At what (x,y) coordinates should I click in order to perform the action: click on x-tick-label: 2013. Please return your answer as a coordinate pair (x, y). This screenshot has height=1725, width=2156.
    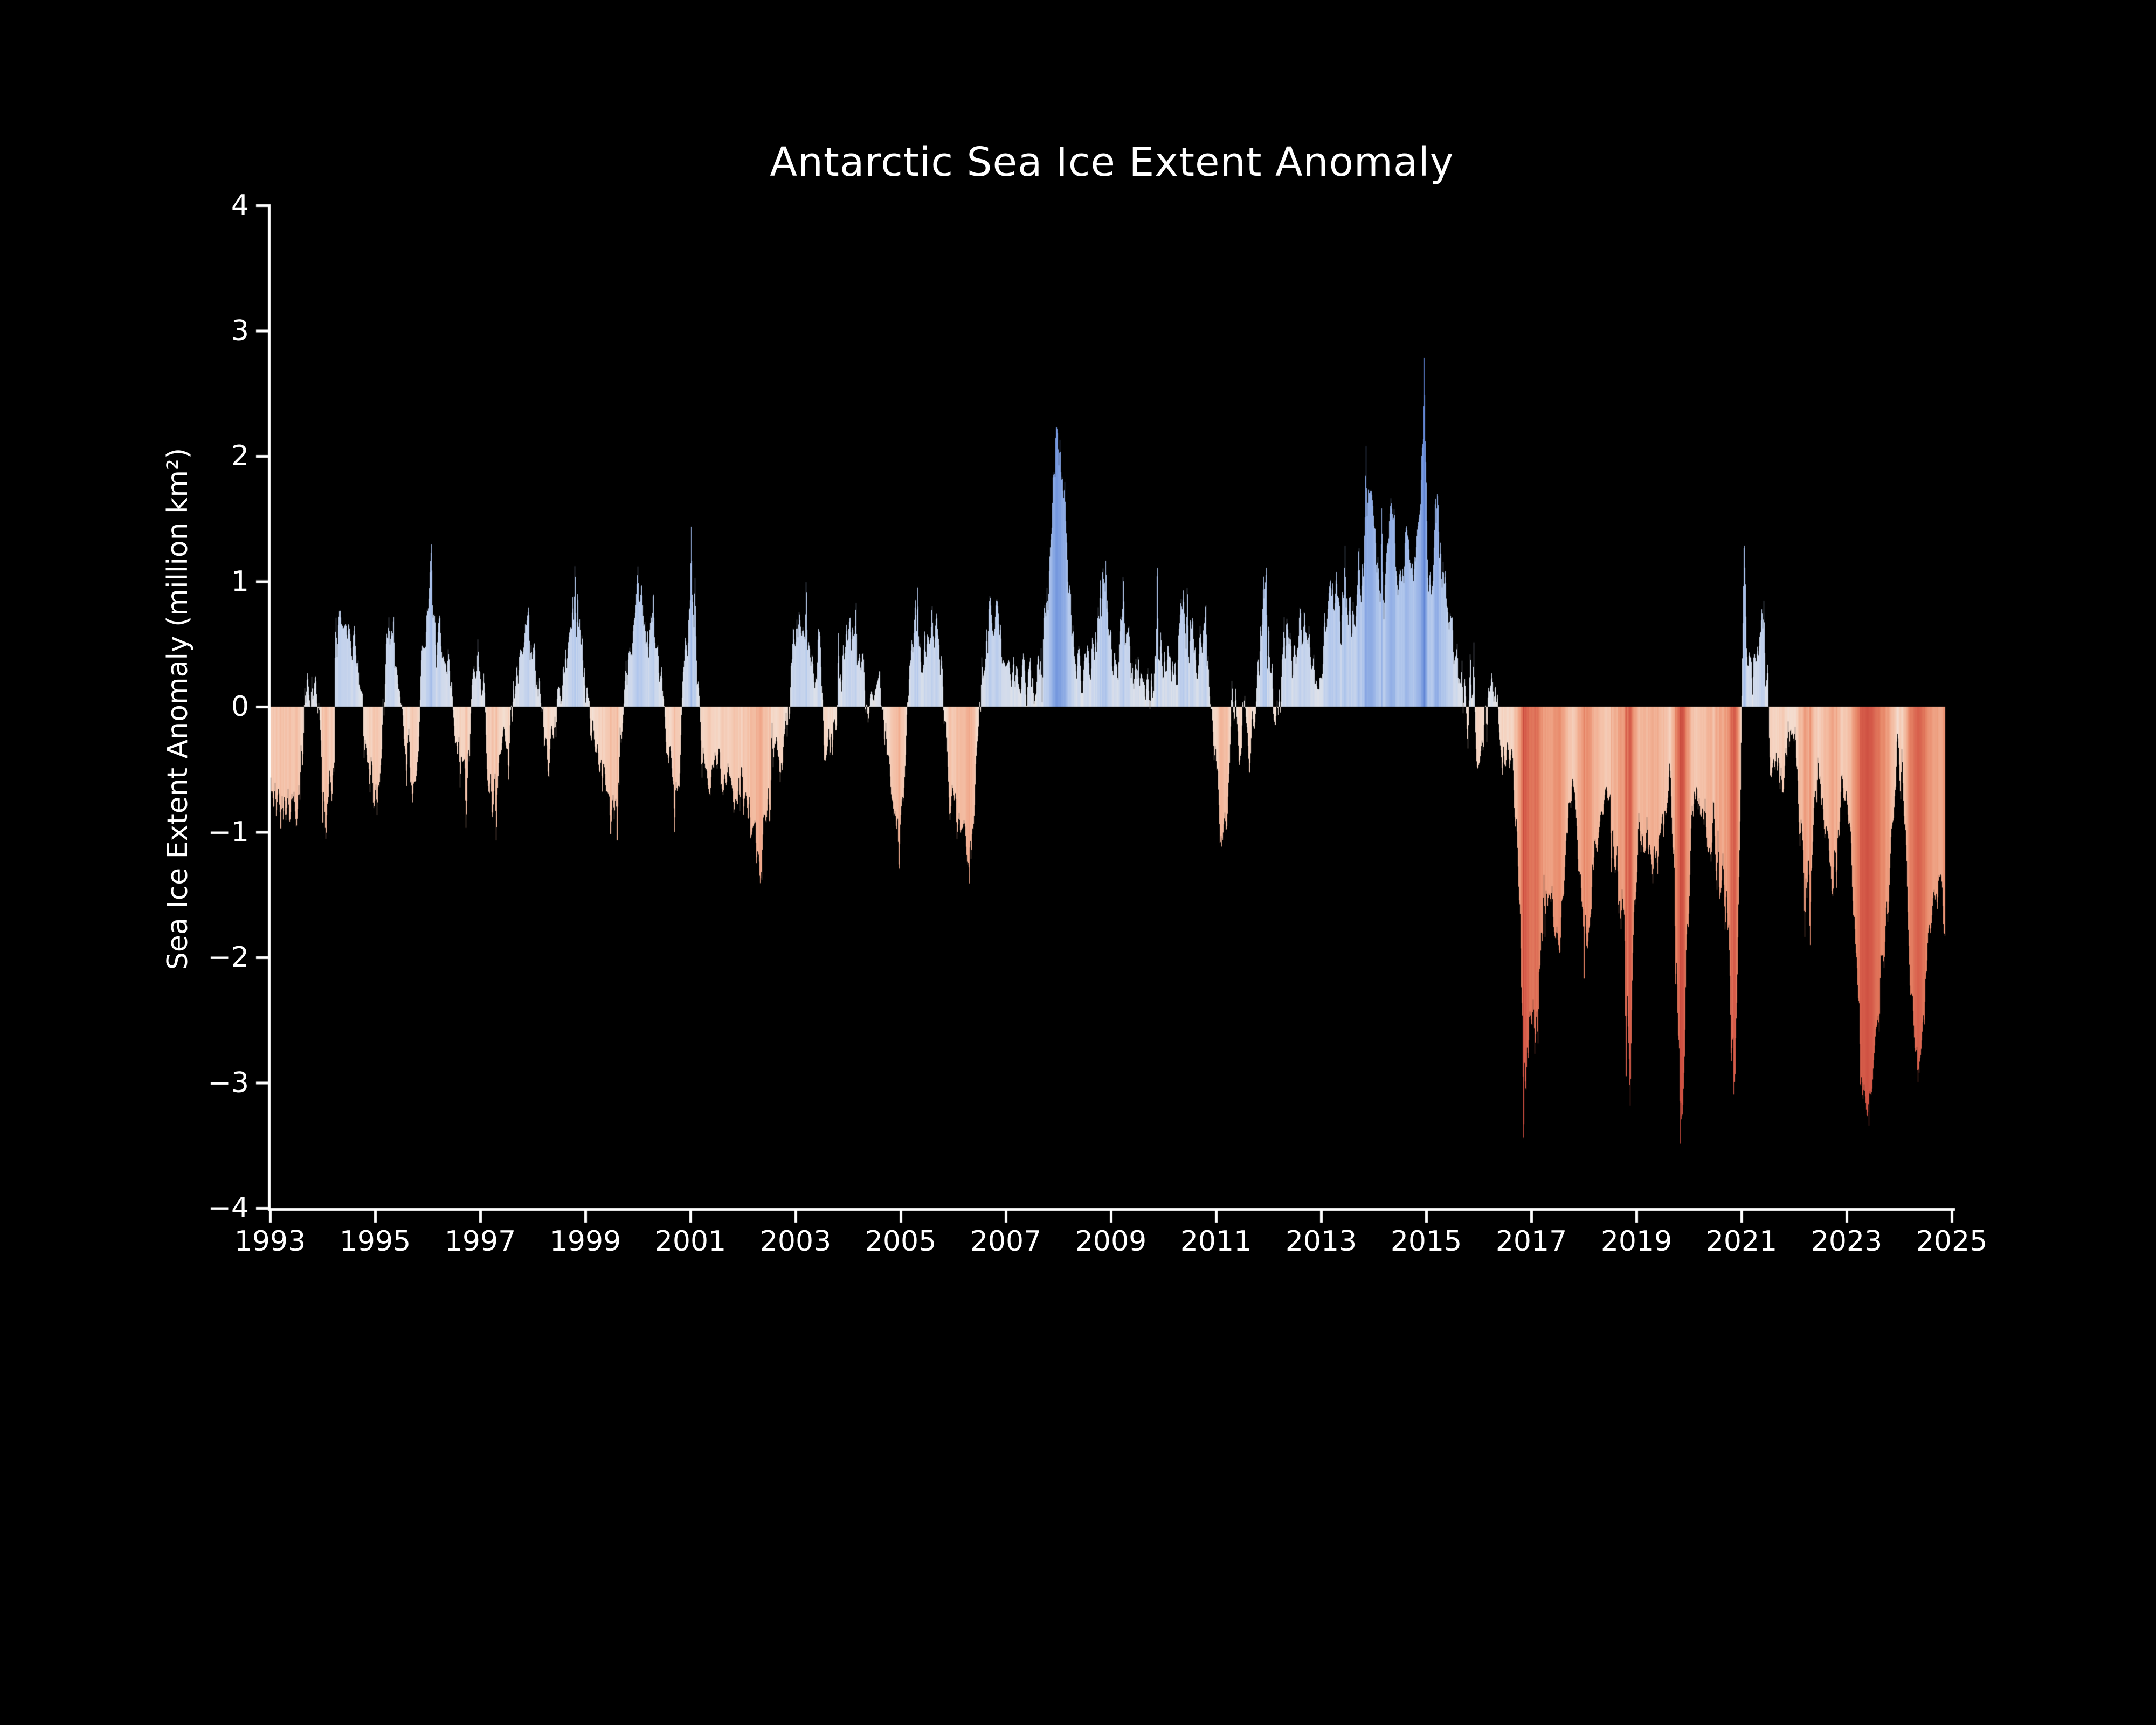
    Looking at the image, I should click on (1321, 1241).